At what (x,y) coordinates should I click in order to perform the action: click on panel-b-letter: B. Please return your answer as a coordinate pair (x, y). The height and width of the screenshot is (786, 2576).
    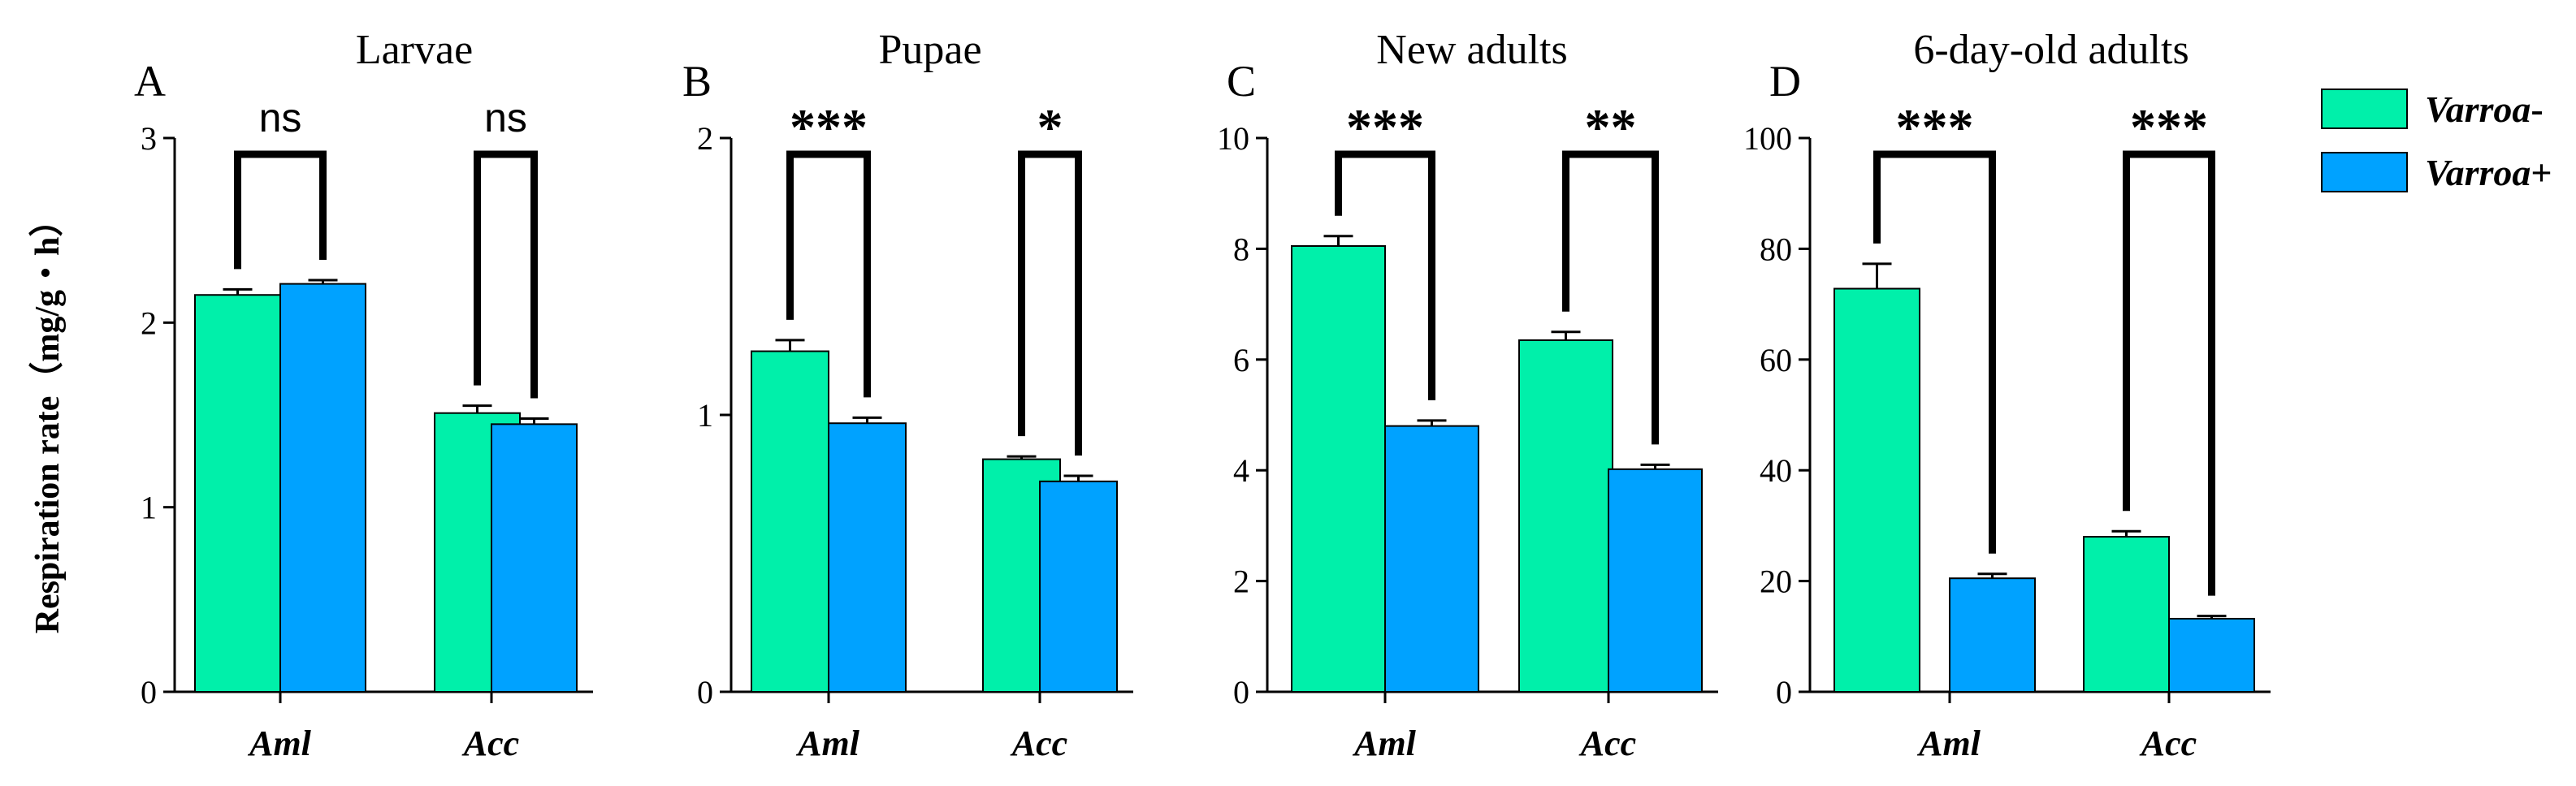
    Looking at the image, I should click on (697, 81).